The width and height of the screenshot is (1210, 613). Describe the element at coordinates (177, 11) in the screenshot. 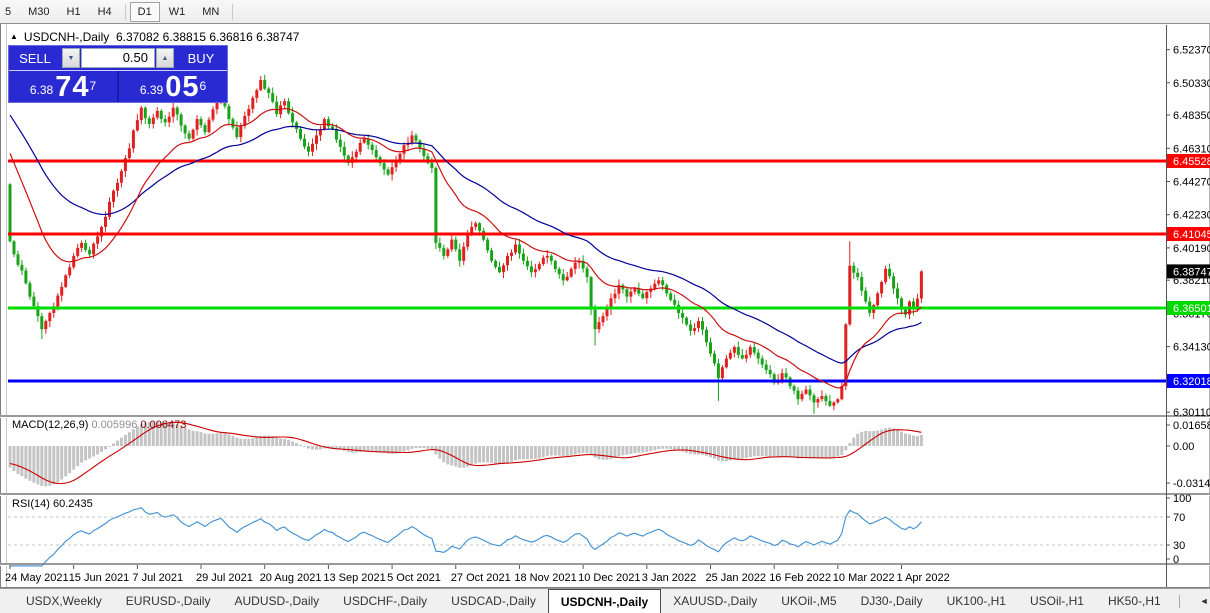

I see `timeframe-button-w1: W1` at that location.